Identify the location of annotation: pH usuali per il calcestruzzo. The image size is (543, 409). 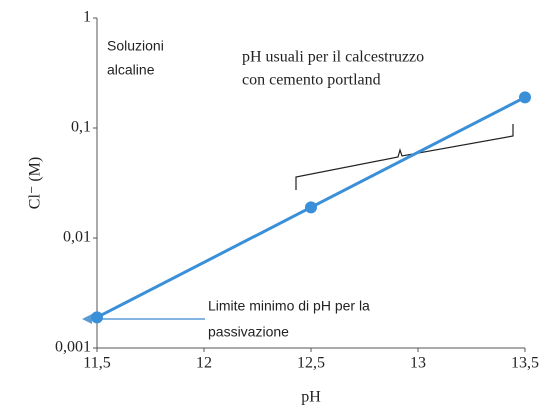
(333, 57).